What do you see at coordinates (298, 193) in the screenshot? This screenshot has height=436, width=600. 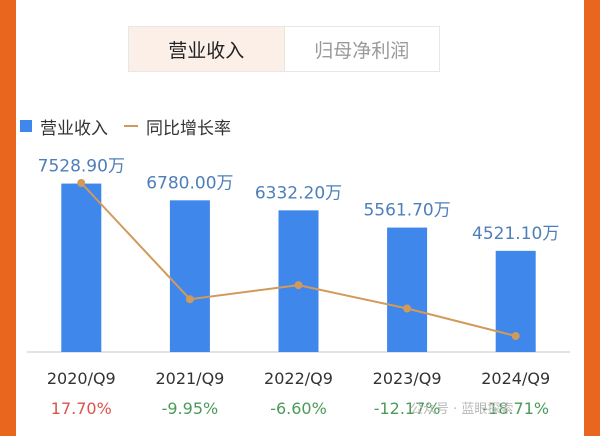 I see `bar-value-label-2: 6332.20万` at bounding box center [298, 193].